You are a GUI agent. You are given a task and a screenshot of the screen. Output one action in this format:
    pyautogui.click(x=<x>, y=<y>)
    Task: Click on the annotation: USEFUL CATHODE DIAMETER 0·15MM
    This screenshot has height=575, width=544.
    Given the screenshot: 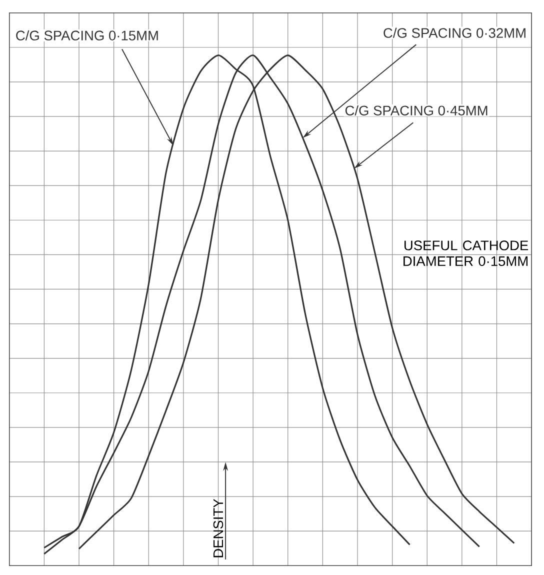 What is the action you would take?
    pyautogui.click(x=465, y=253)
    